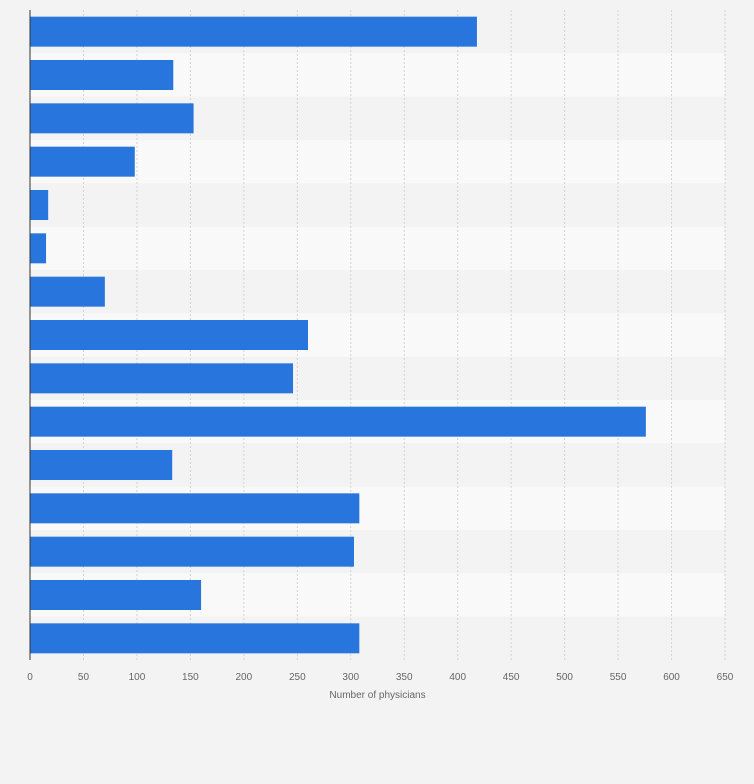 Image resolution: width=754 pixels, height=784 pixels. What do you see at coordinates (377, 695) in the screenshot?
I see `x-axis-label: Number of physicians` at bounding box center [377, 695].